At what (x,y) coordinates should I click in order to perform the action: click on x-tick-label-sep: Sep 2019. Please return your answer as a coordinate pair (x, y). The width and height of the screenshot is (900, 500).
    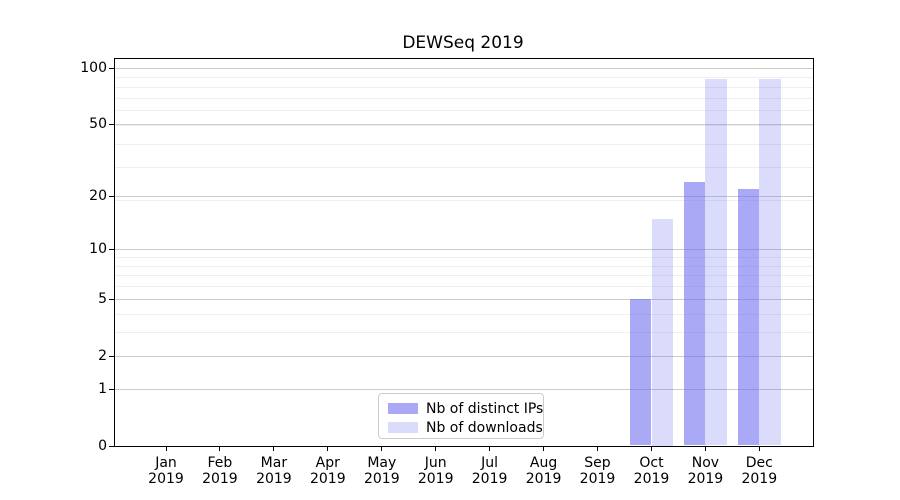
    Looking at the image, I should click on (598, 471).